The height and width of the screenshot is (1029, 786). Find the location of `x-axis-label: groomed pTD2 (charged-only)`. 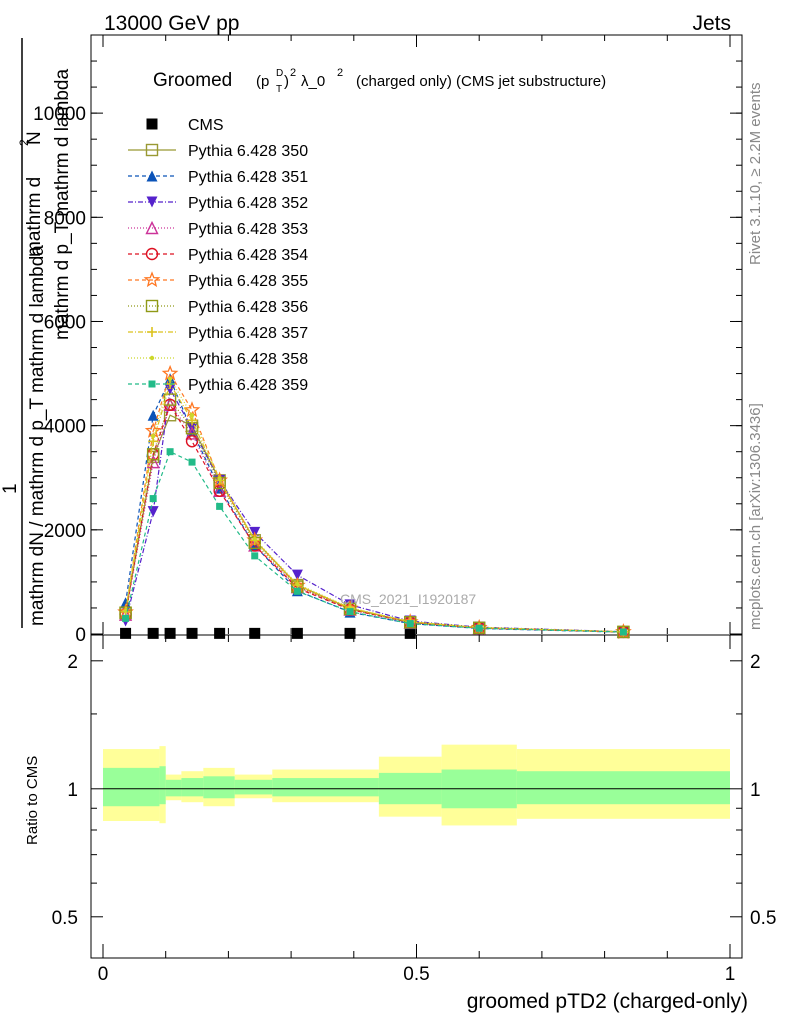

x-axis-label: groomed pTD2 (charged-only) is located at coordinates (607, 1001).